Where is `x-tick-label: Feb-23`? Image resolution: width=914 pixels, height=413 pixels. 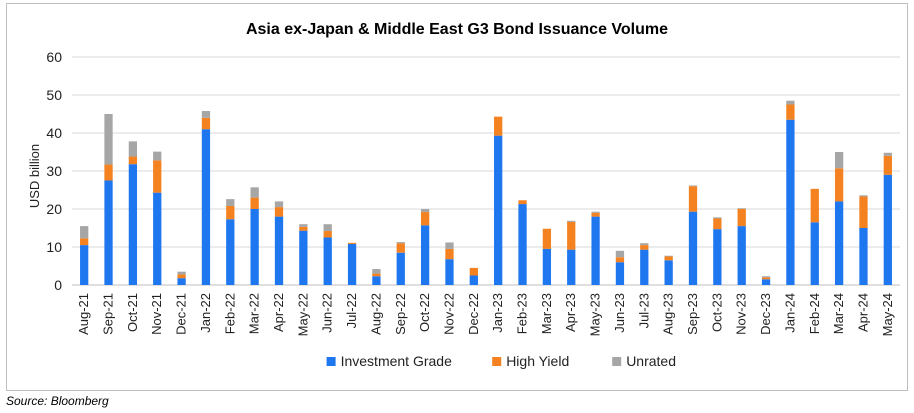 x-tick-label: Feb-23 is located at coordinates (522, 313).